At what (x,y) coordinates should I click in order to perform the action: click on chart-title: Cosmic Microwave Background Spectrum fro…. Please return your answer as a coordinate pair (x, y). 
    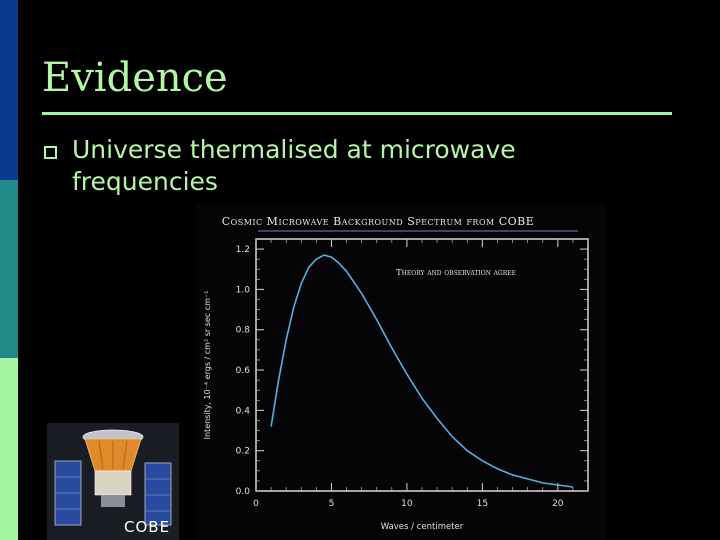
    Looking at the image, I should click on (378, 221).